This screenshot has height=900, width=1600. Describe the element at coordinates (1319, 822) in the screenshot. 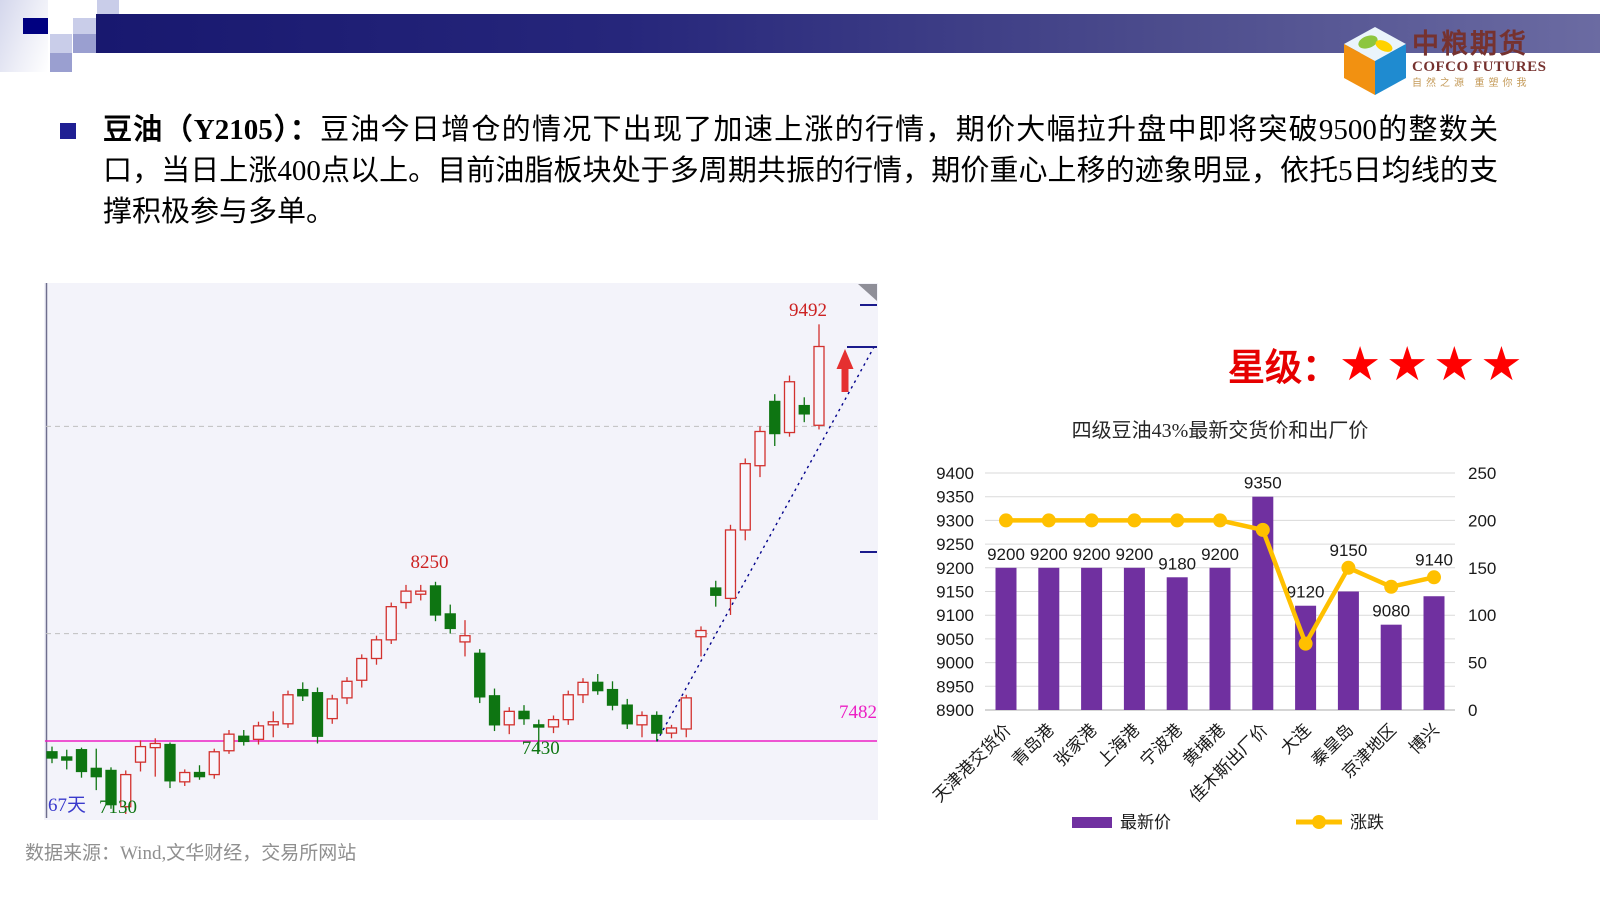

I see `legend-line-marker` at that location.